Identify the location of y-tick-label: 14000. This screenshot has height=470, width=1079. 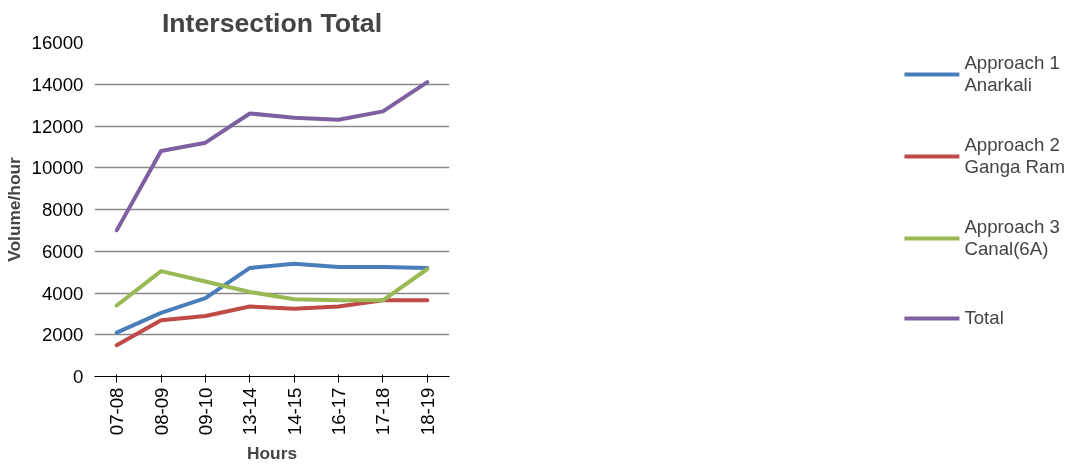
(57, 84).